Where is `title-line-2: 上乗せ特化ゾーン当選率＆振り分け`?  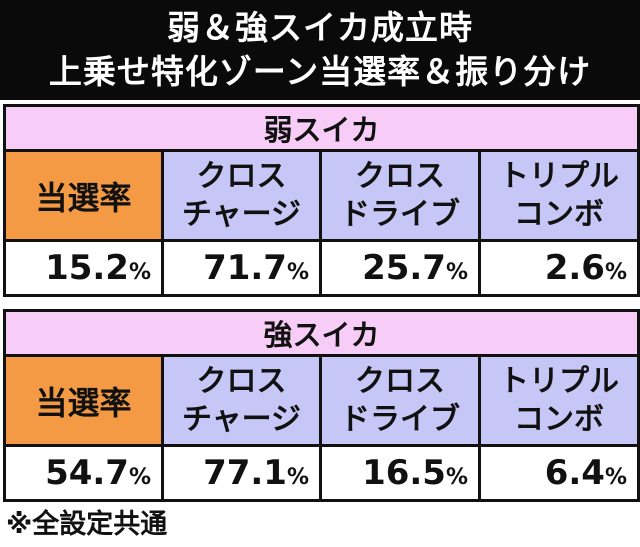
title-line-2: 上乗せ特化ゾーン当選率＆振り分け is located at coordinates (320, 71).